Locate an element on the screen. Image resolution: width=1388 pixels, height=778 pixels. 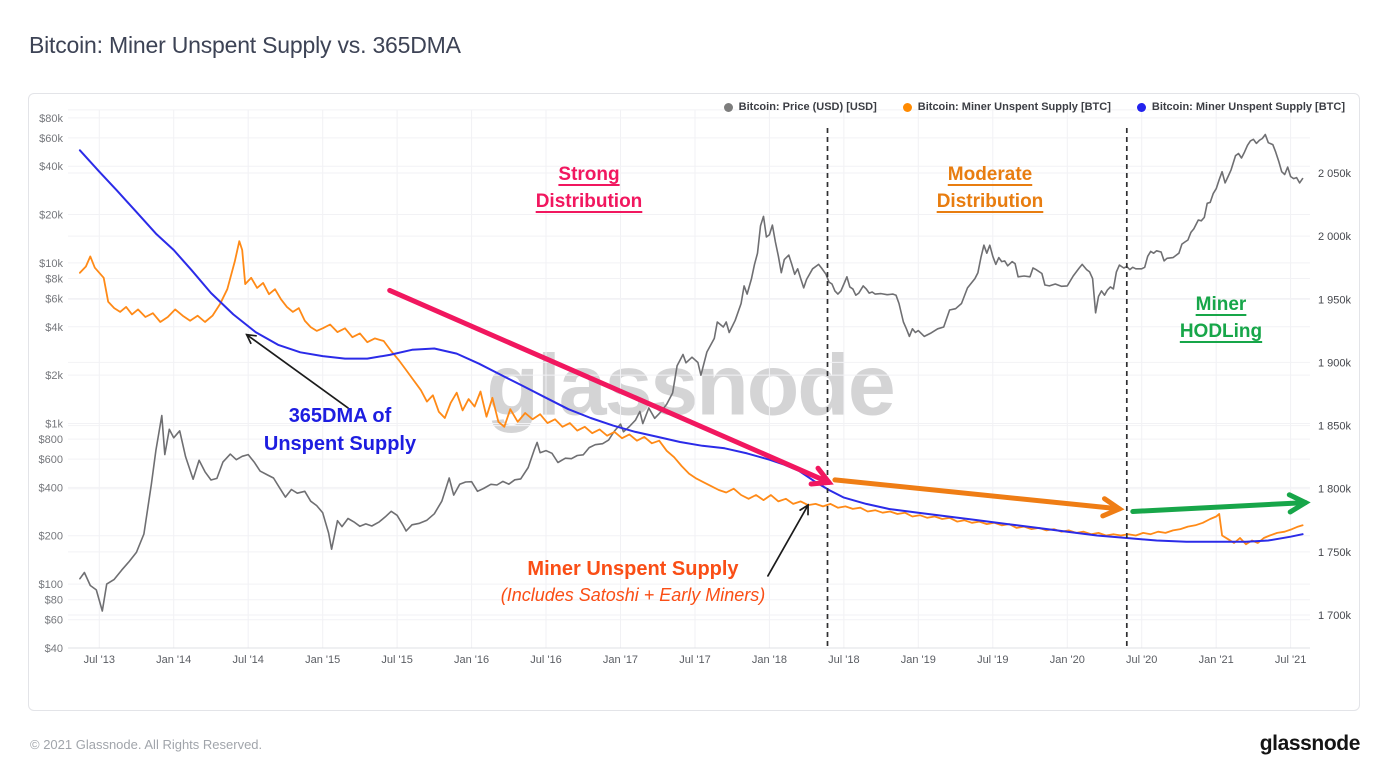
left-tick-label: $200 is located at coordinates (51, 537).